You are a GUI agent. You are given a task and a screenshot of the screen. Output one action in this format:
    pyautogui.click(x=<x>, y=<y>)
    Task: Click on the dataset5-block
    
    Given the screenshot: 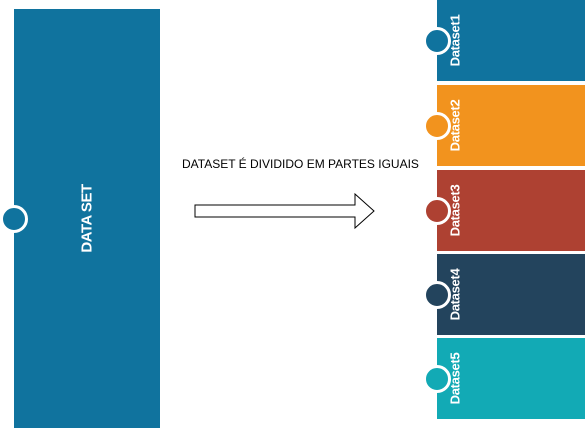 What is the action you would take?
    pyautogui.click(x=511, y=378)
    